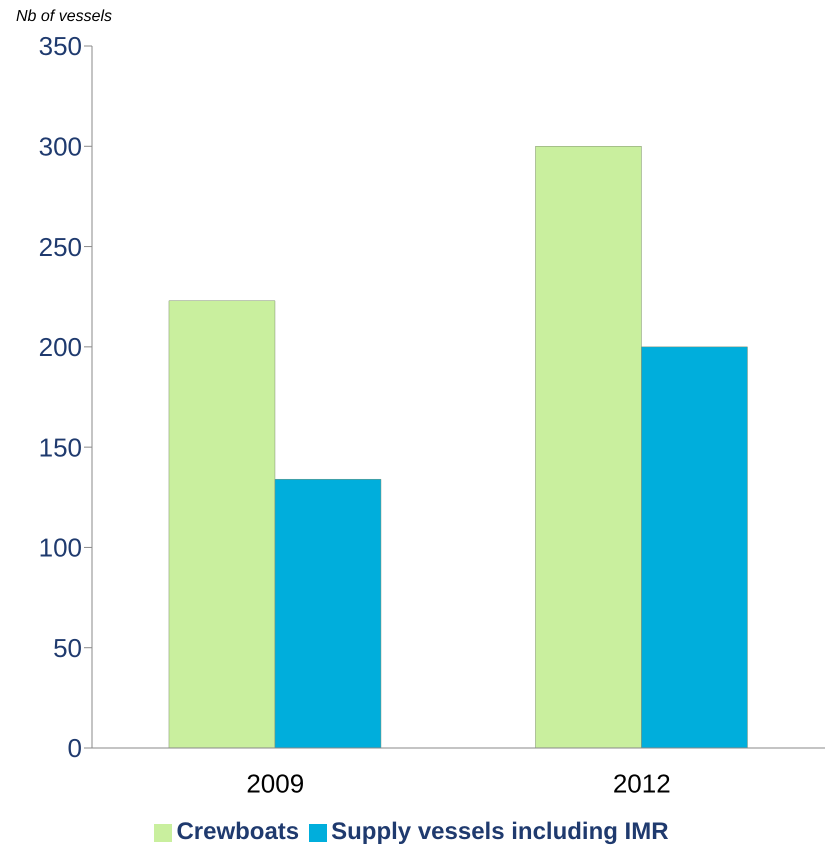 Image resolution: width=837 pixels, height=854 pixels. I want to click on y-tick-label: 0, so click(75, 748).